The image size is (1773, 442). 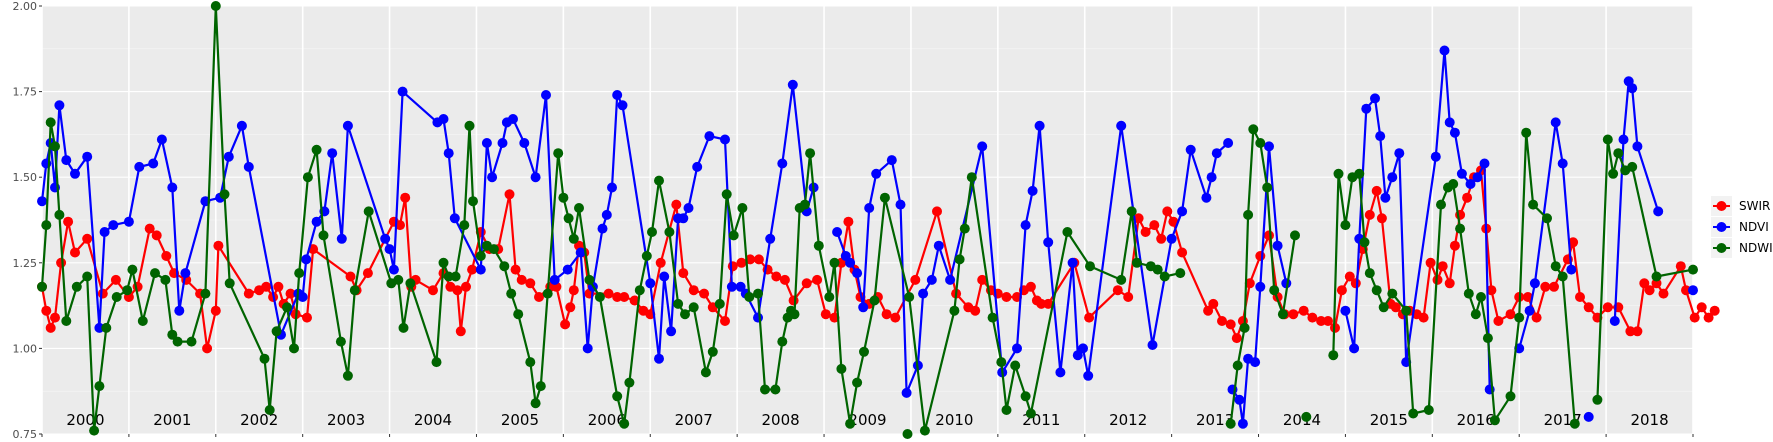 What do you see at coordinates (1389, 420) in the screenshot?
I see `year-label: 2015` at bounding box center [1389, 420].